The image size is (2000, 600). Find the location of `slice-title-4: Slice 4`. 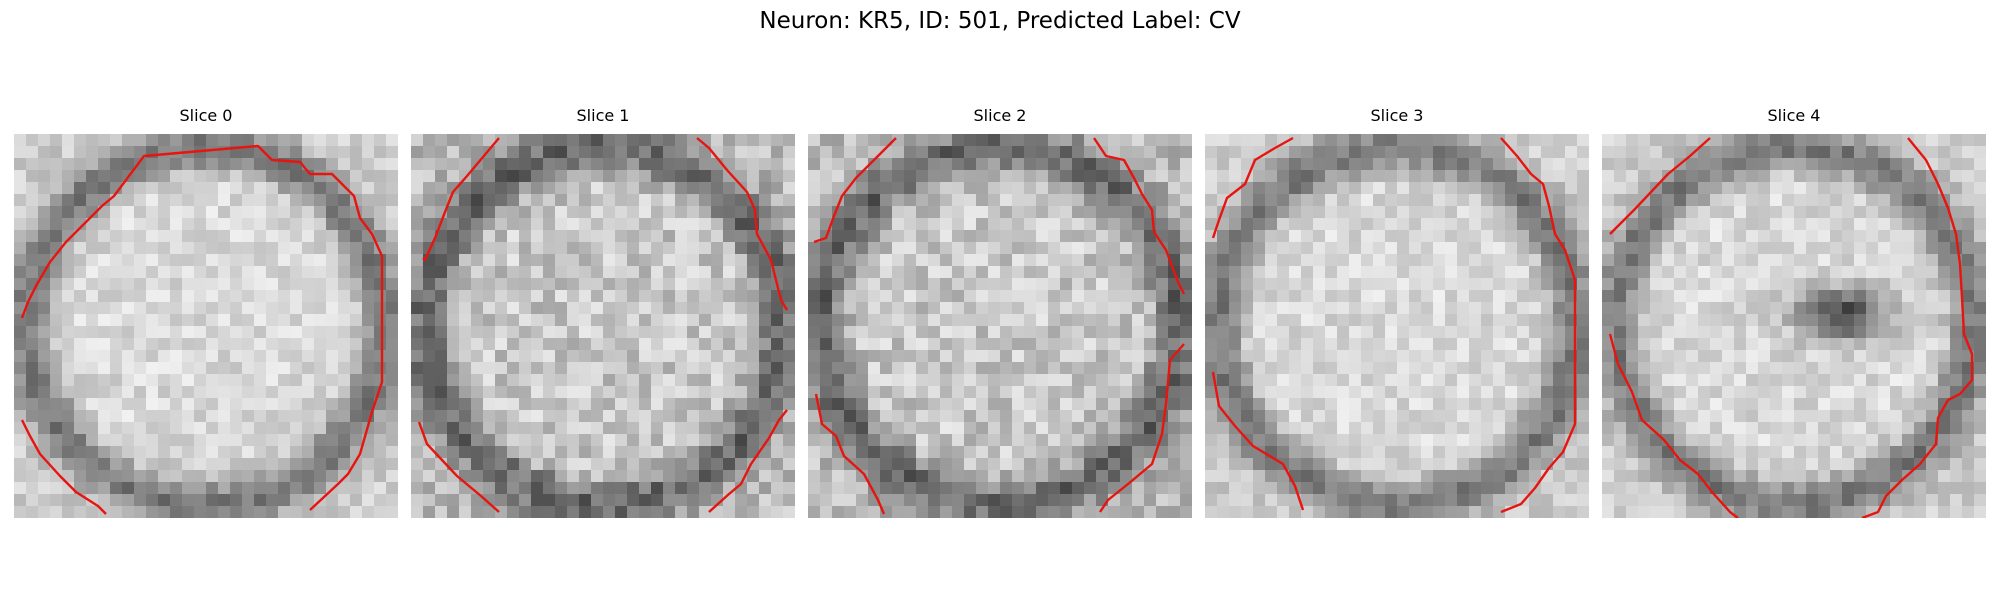

slice-title-4: Slice 4 is located at coordinates (1794, 115).